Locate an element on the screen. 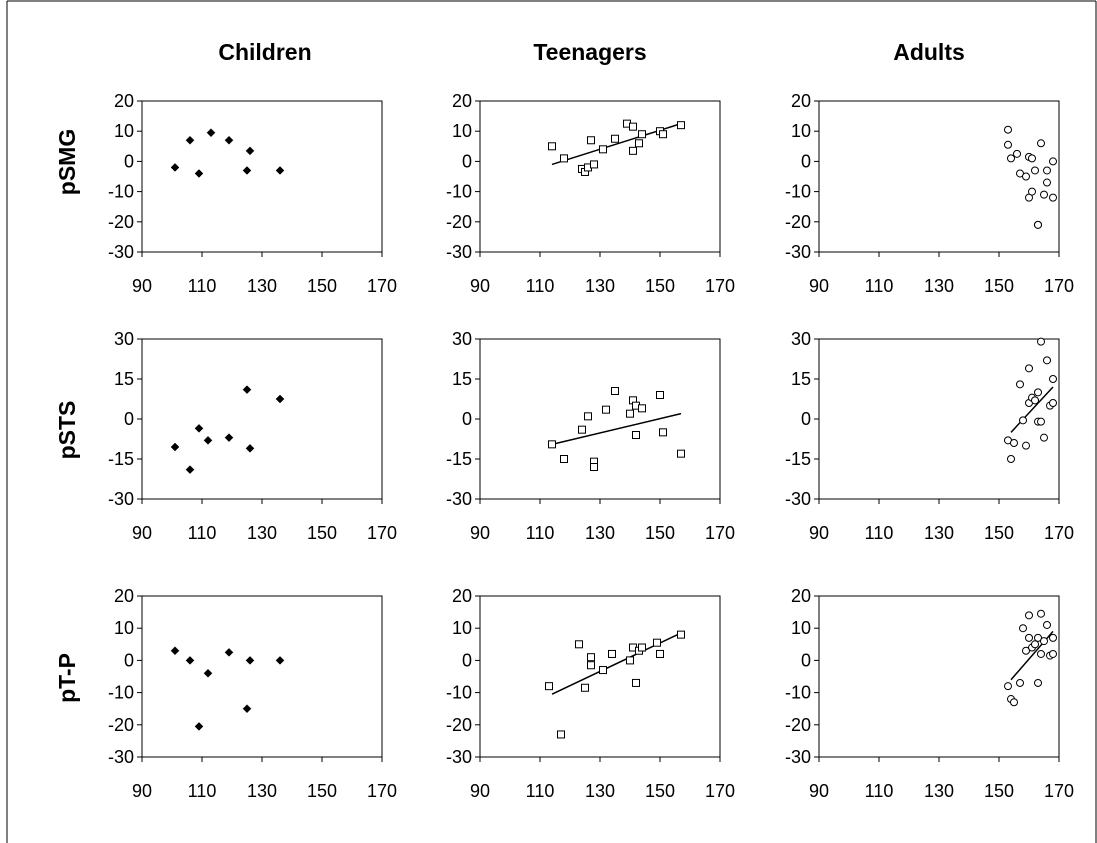 The width and height of the screenshot is (1097, 843). panel-ptp-adults-x-tick-label: 110 is located at coordinates (879, 791).